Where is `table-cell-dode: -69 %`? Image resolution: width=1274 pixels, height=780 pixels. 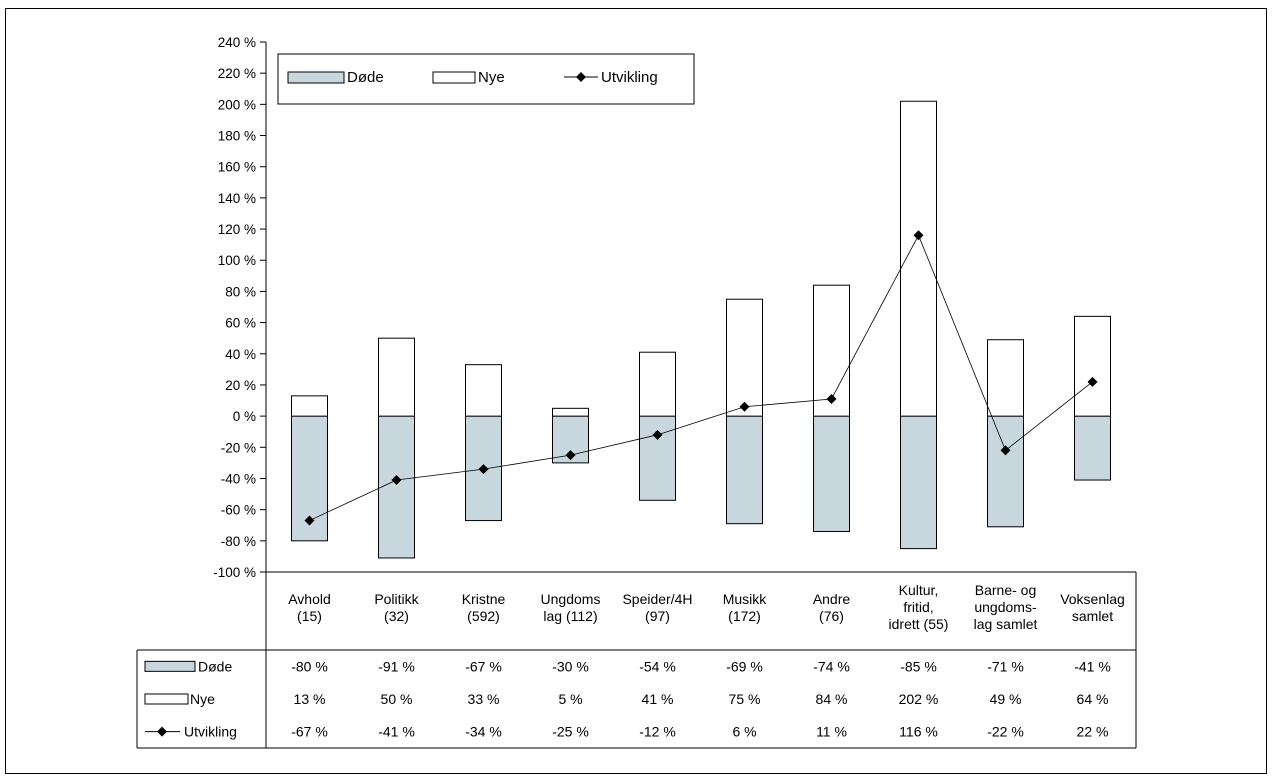
table-cell-dode: -69 % is located at coordinates (744, 666).